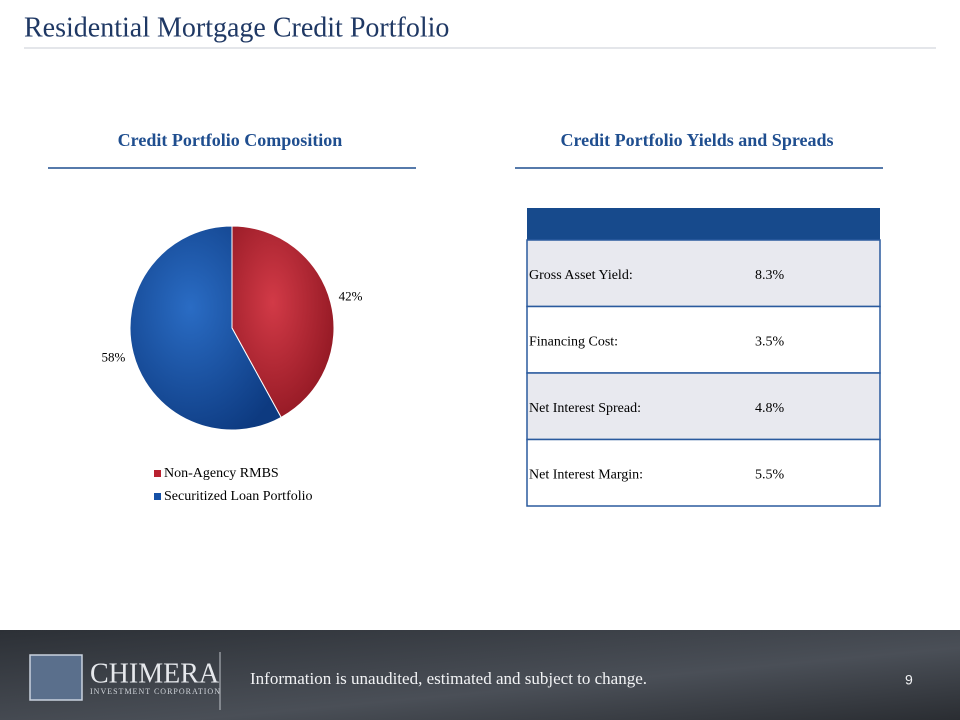 The image size is (960, 720). What do you see at coordinates (770, 342) in the screenshot?
I see `row-value: 3.5%` at bounding box center [770, 342].